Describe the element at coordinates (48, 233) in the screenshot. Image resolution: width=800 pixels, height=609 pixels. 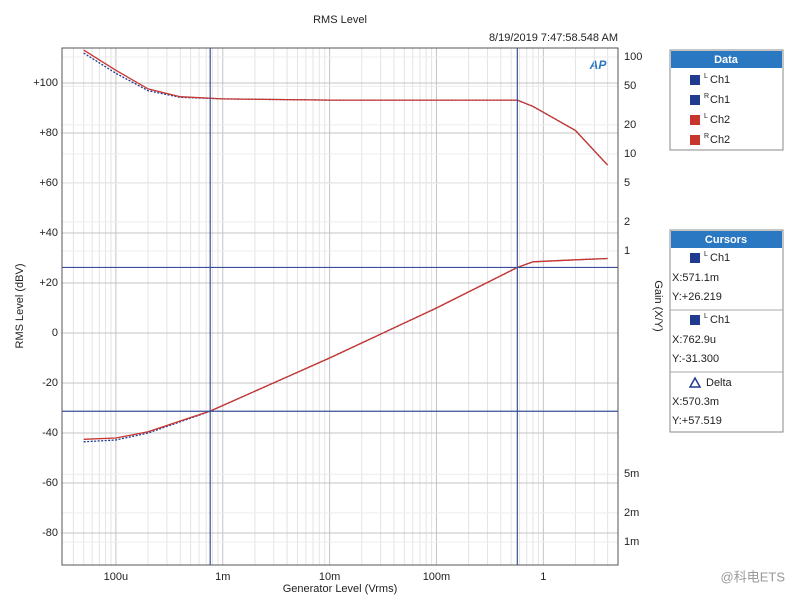
I see `y-tick-label: +40` at that location.